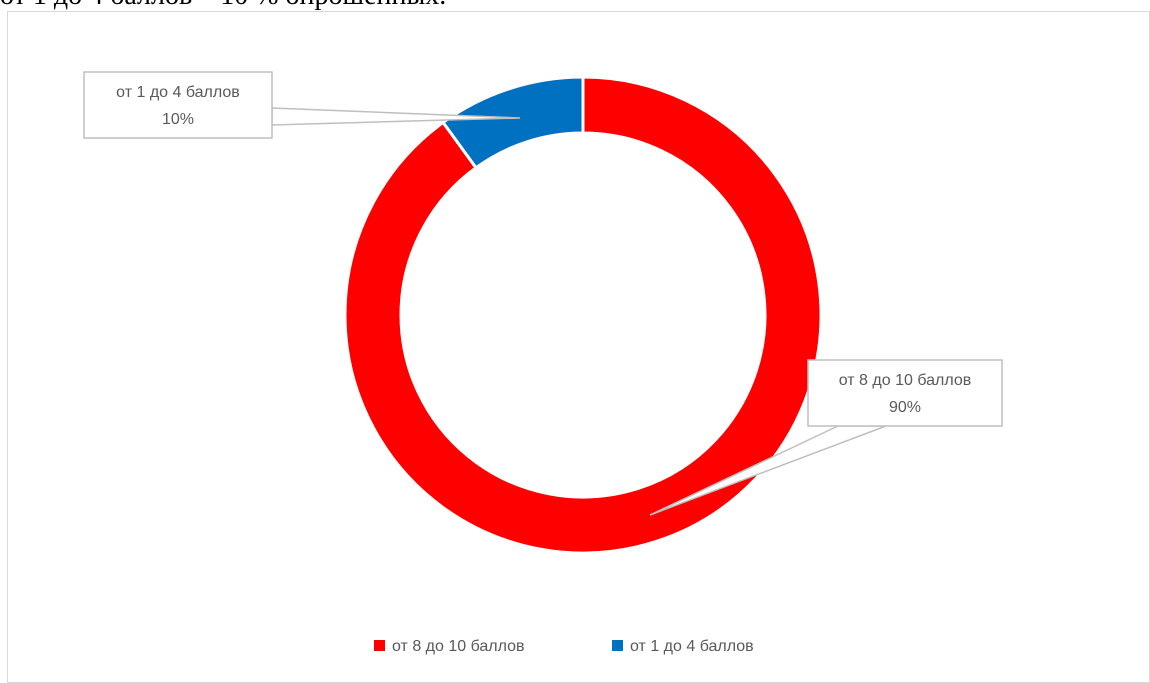  I want to click on intro-text: от 1 до 4 баллов – 10 % опрошенных., so click(223, 6).